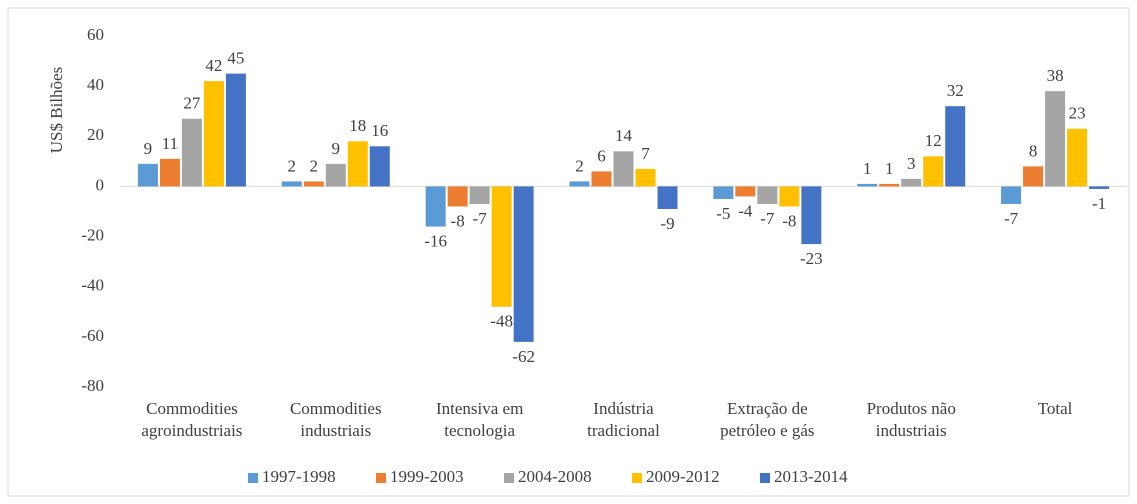 The width and height of the screenshot is (1137, 504). I want to click on legend-label: 2004-2008, so click(555, 476).